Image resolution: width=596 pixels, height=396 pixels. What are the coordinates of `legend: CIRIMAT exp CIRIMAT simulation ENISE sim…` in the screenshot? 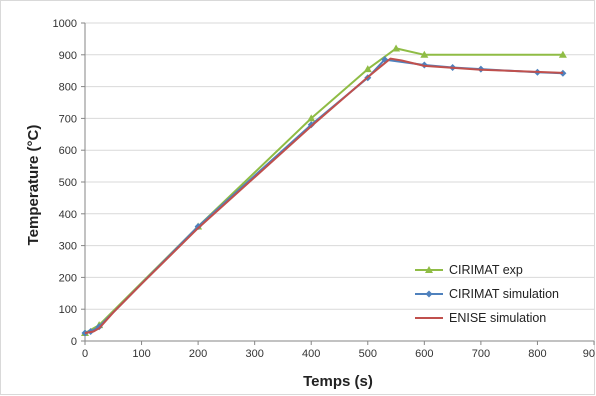 It's located at (487, 294).